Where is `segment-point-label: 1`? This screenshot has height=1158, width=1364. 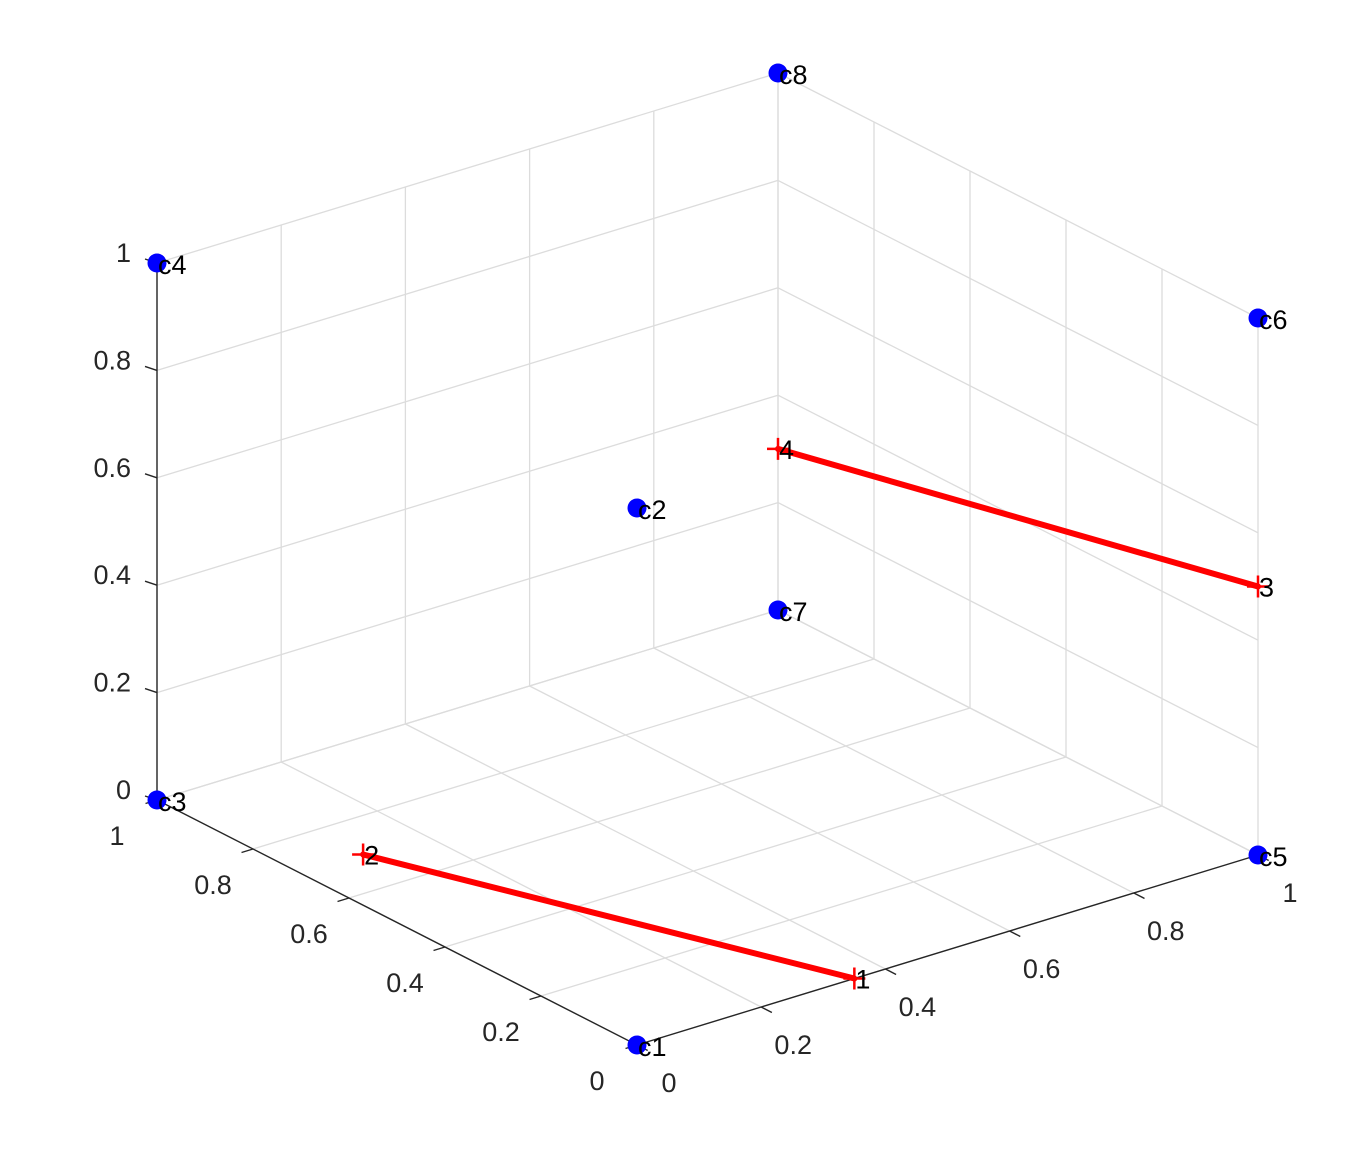 segment-point-label: 1 is located at coordinates (862, 980).